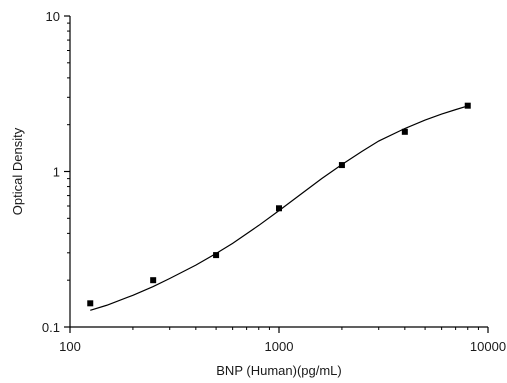  What do you see at coordinates (279, 346) in the screenshot?
I see `x-tick-label: 1000` at bounding box center [279, 346].